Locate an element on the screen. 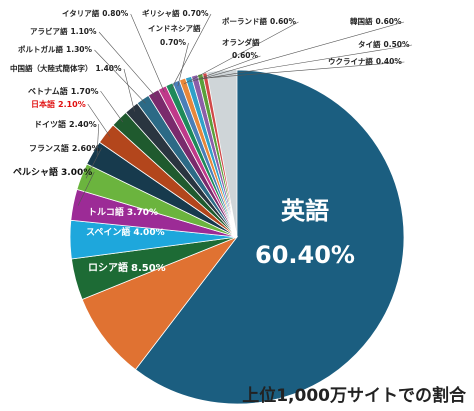  slice-label: イタリア語 0.80% is located at coordinates (95, 13).